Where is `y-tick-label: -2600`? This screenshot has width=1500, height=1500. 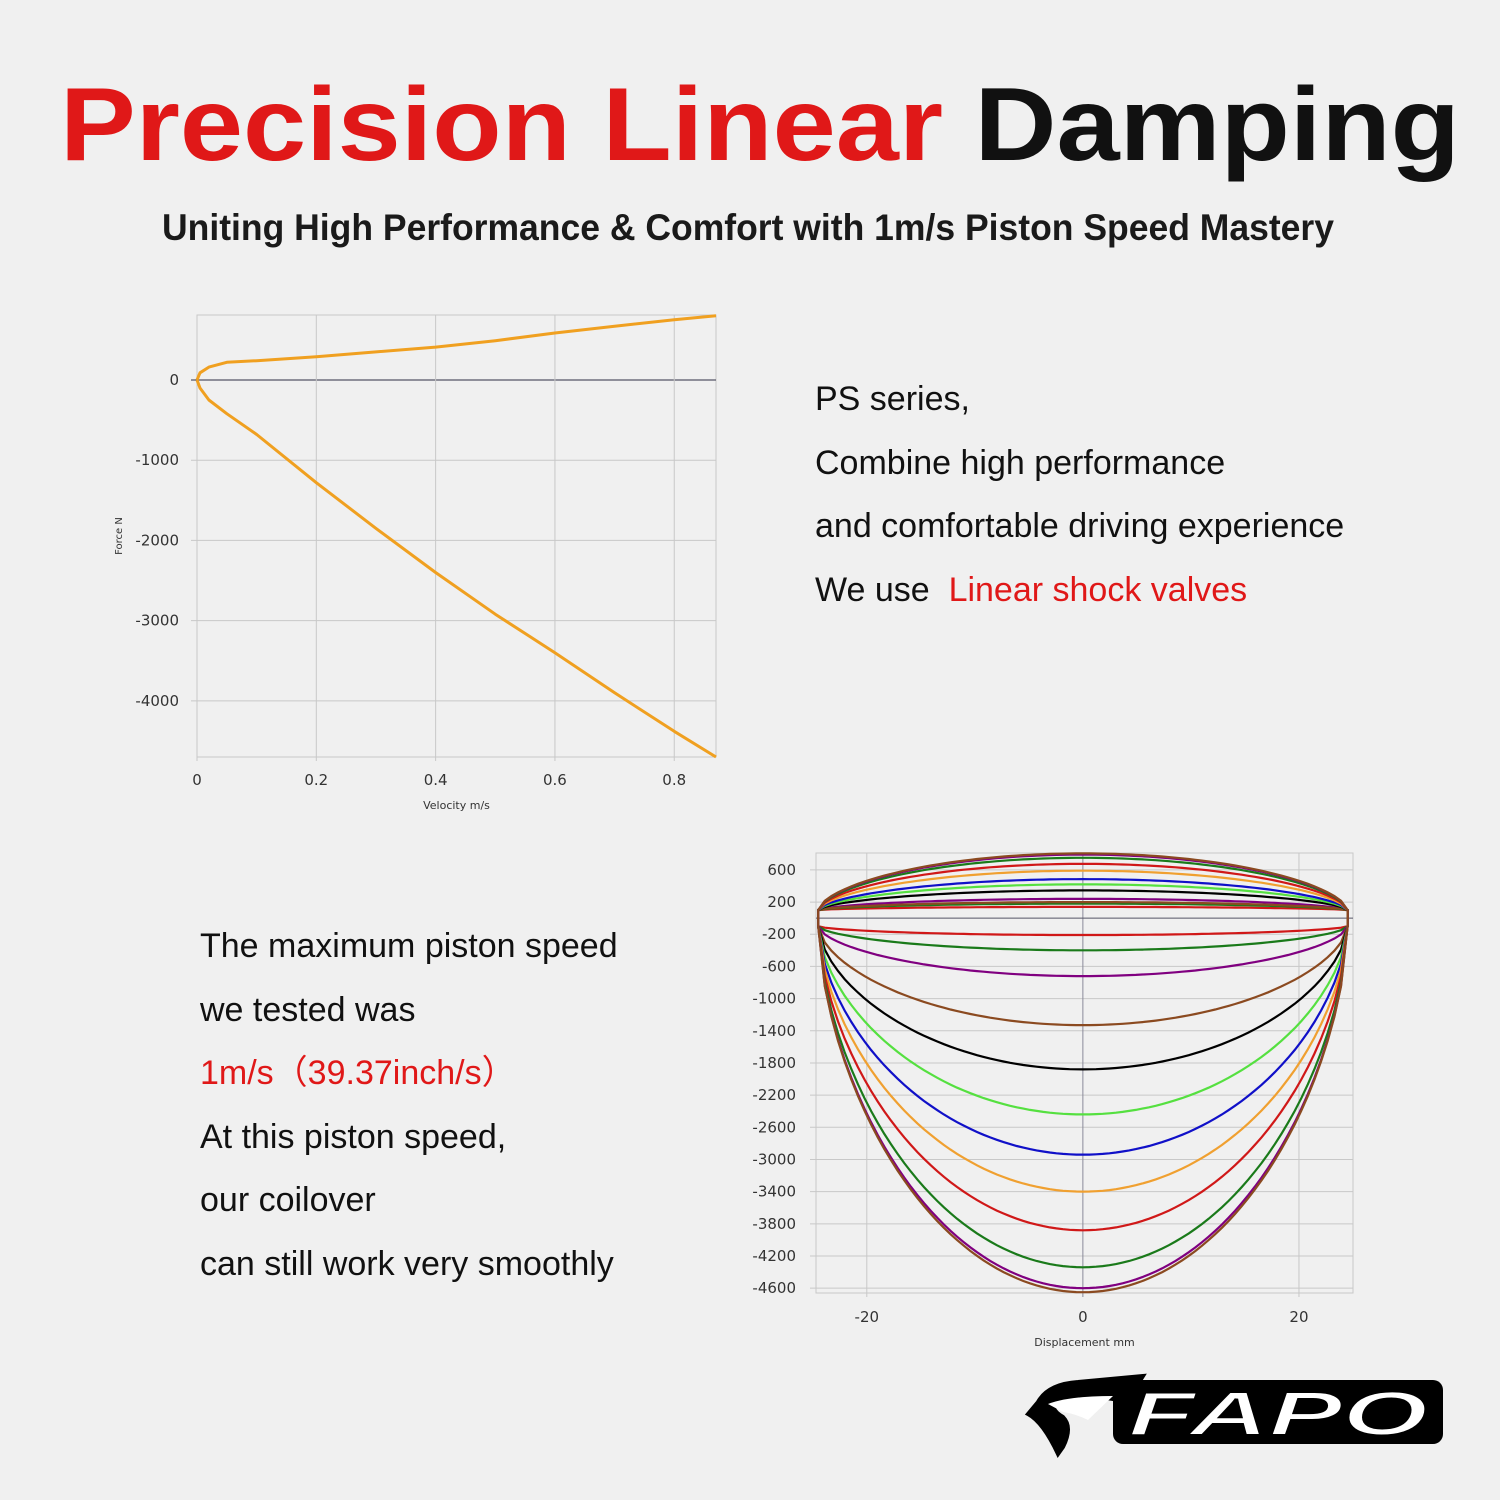 y-tick-label: -2600 is located at coordinates (774, 1127).